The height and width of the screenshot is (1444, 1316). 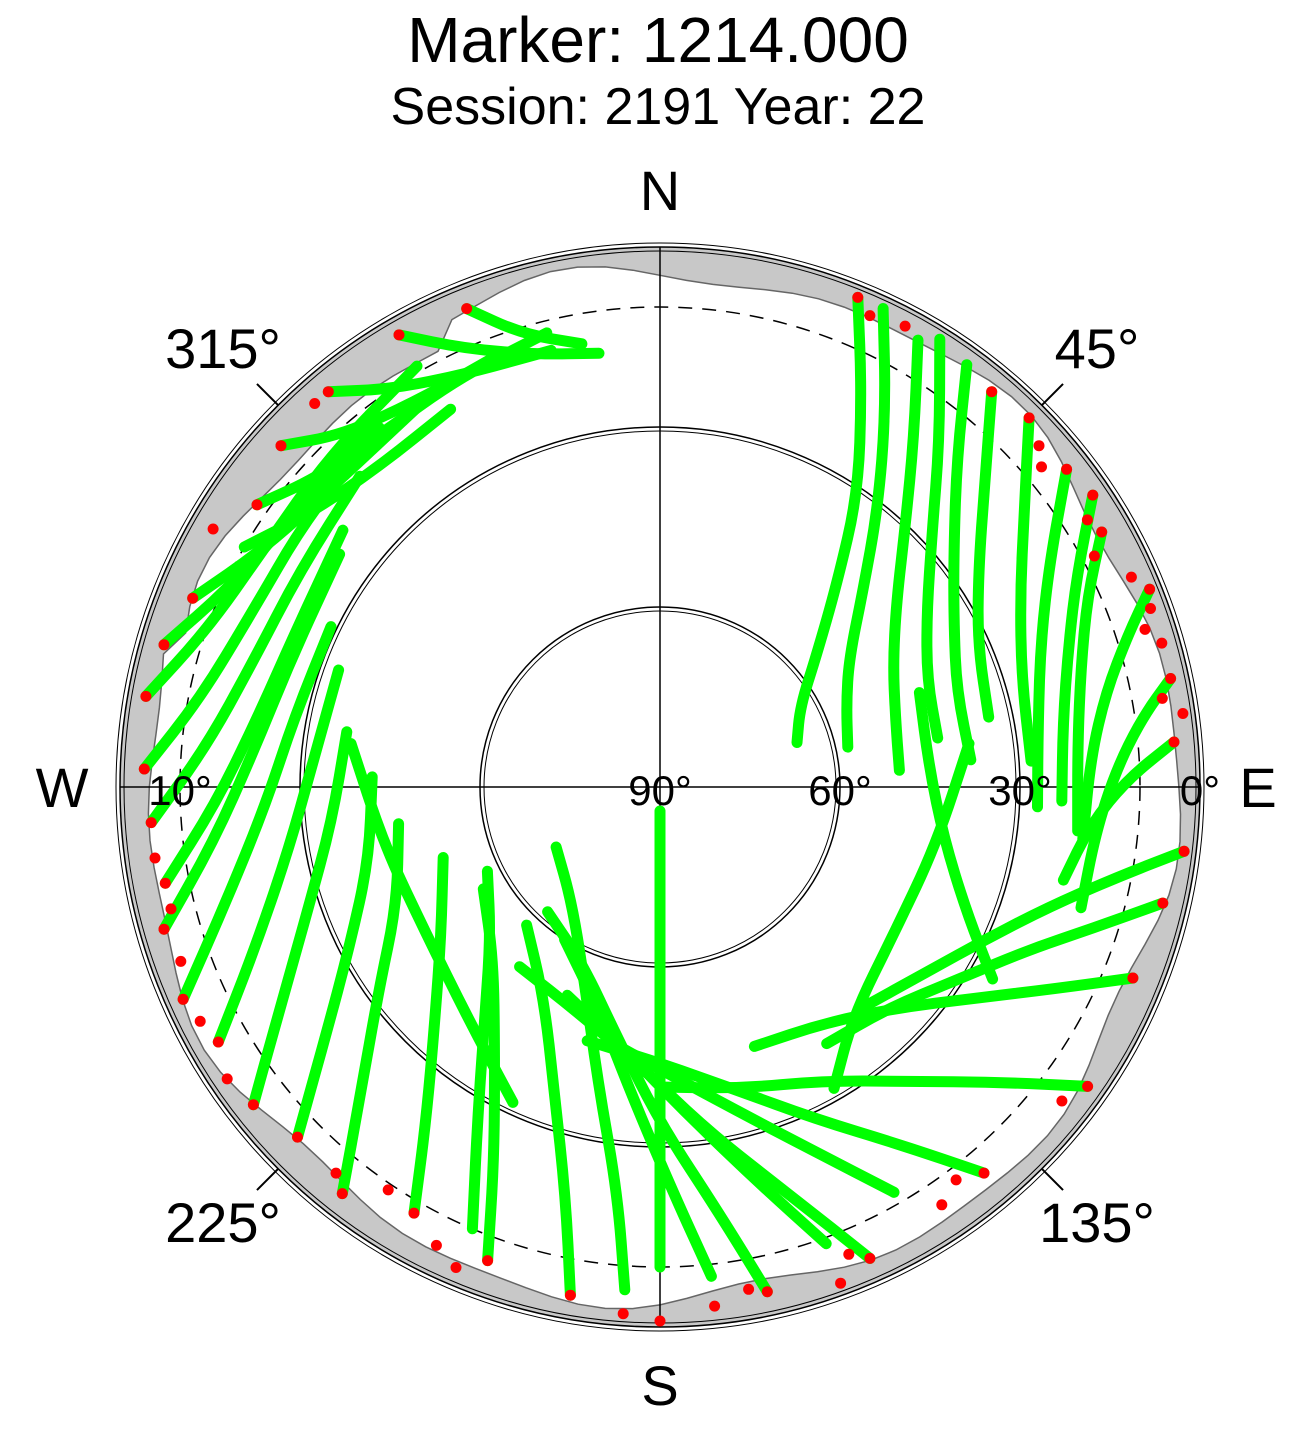 What do you see at coordinates (1257, 787) in the screenshot?
I see `east-label: E` at bounding box center [1257, 787].